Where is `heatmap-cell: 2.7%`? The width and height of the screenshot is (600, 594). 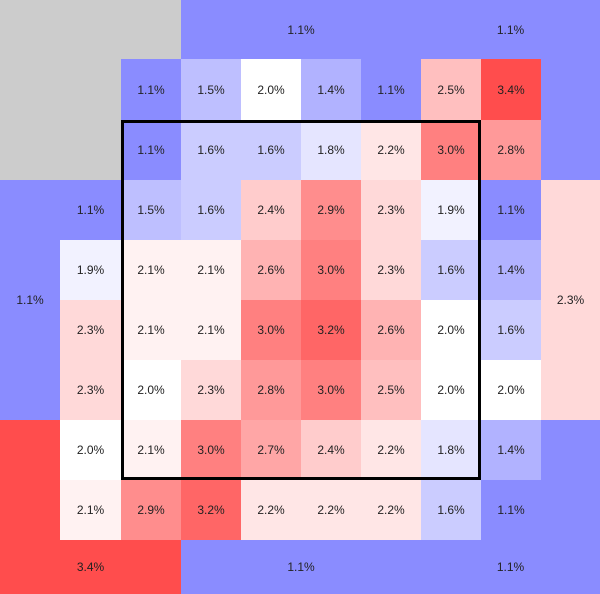
heatmap-cell: 2.7% is located at coordinates (271, 450).